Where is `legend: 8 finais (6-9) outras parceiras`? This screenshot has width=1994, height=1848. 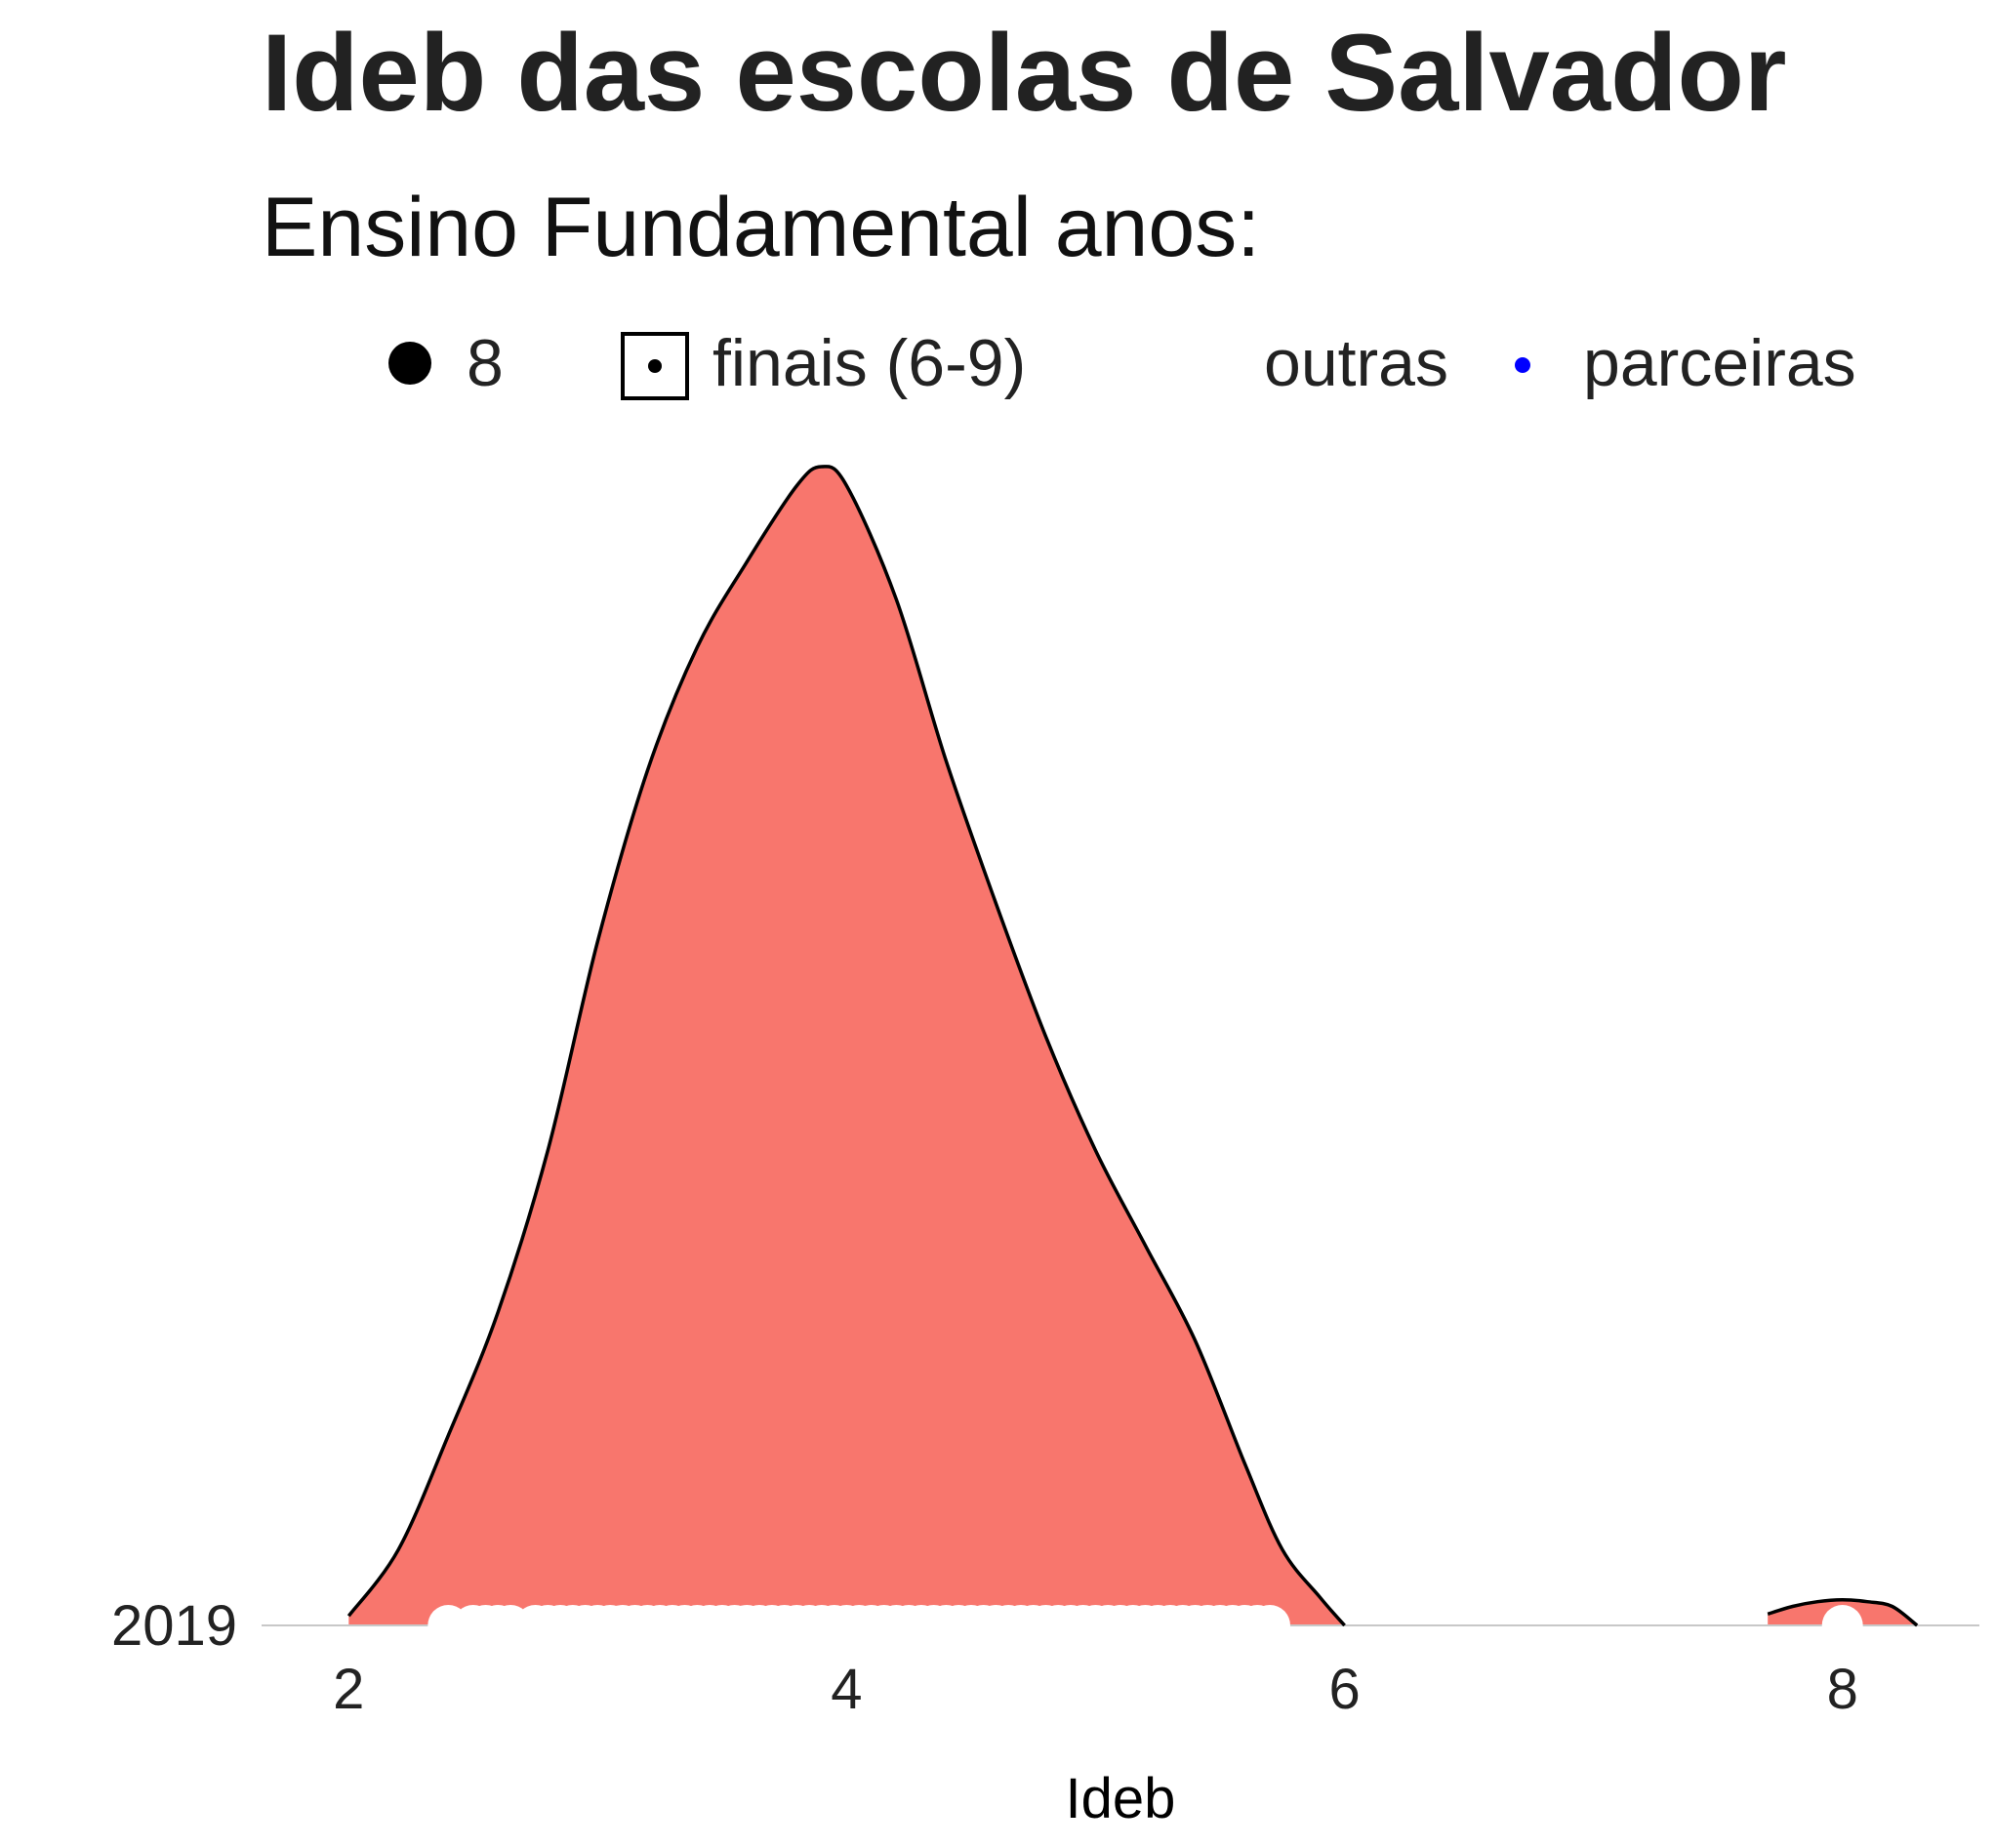
legend: 8 finais (6-9) outras parceiras is located at coordinates (997, 371).